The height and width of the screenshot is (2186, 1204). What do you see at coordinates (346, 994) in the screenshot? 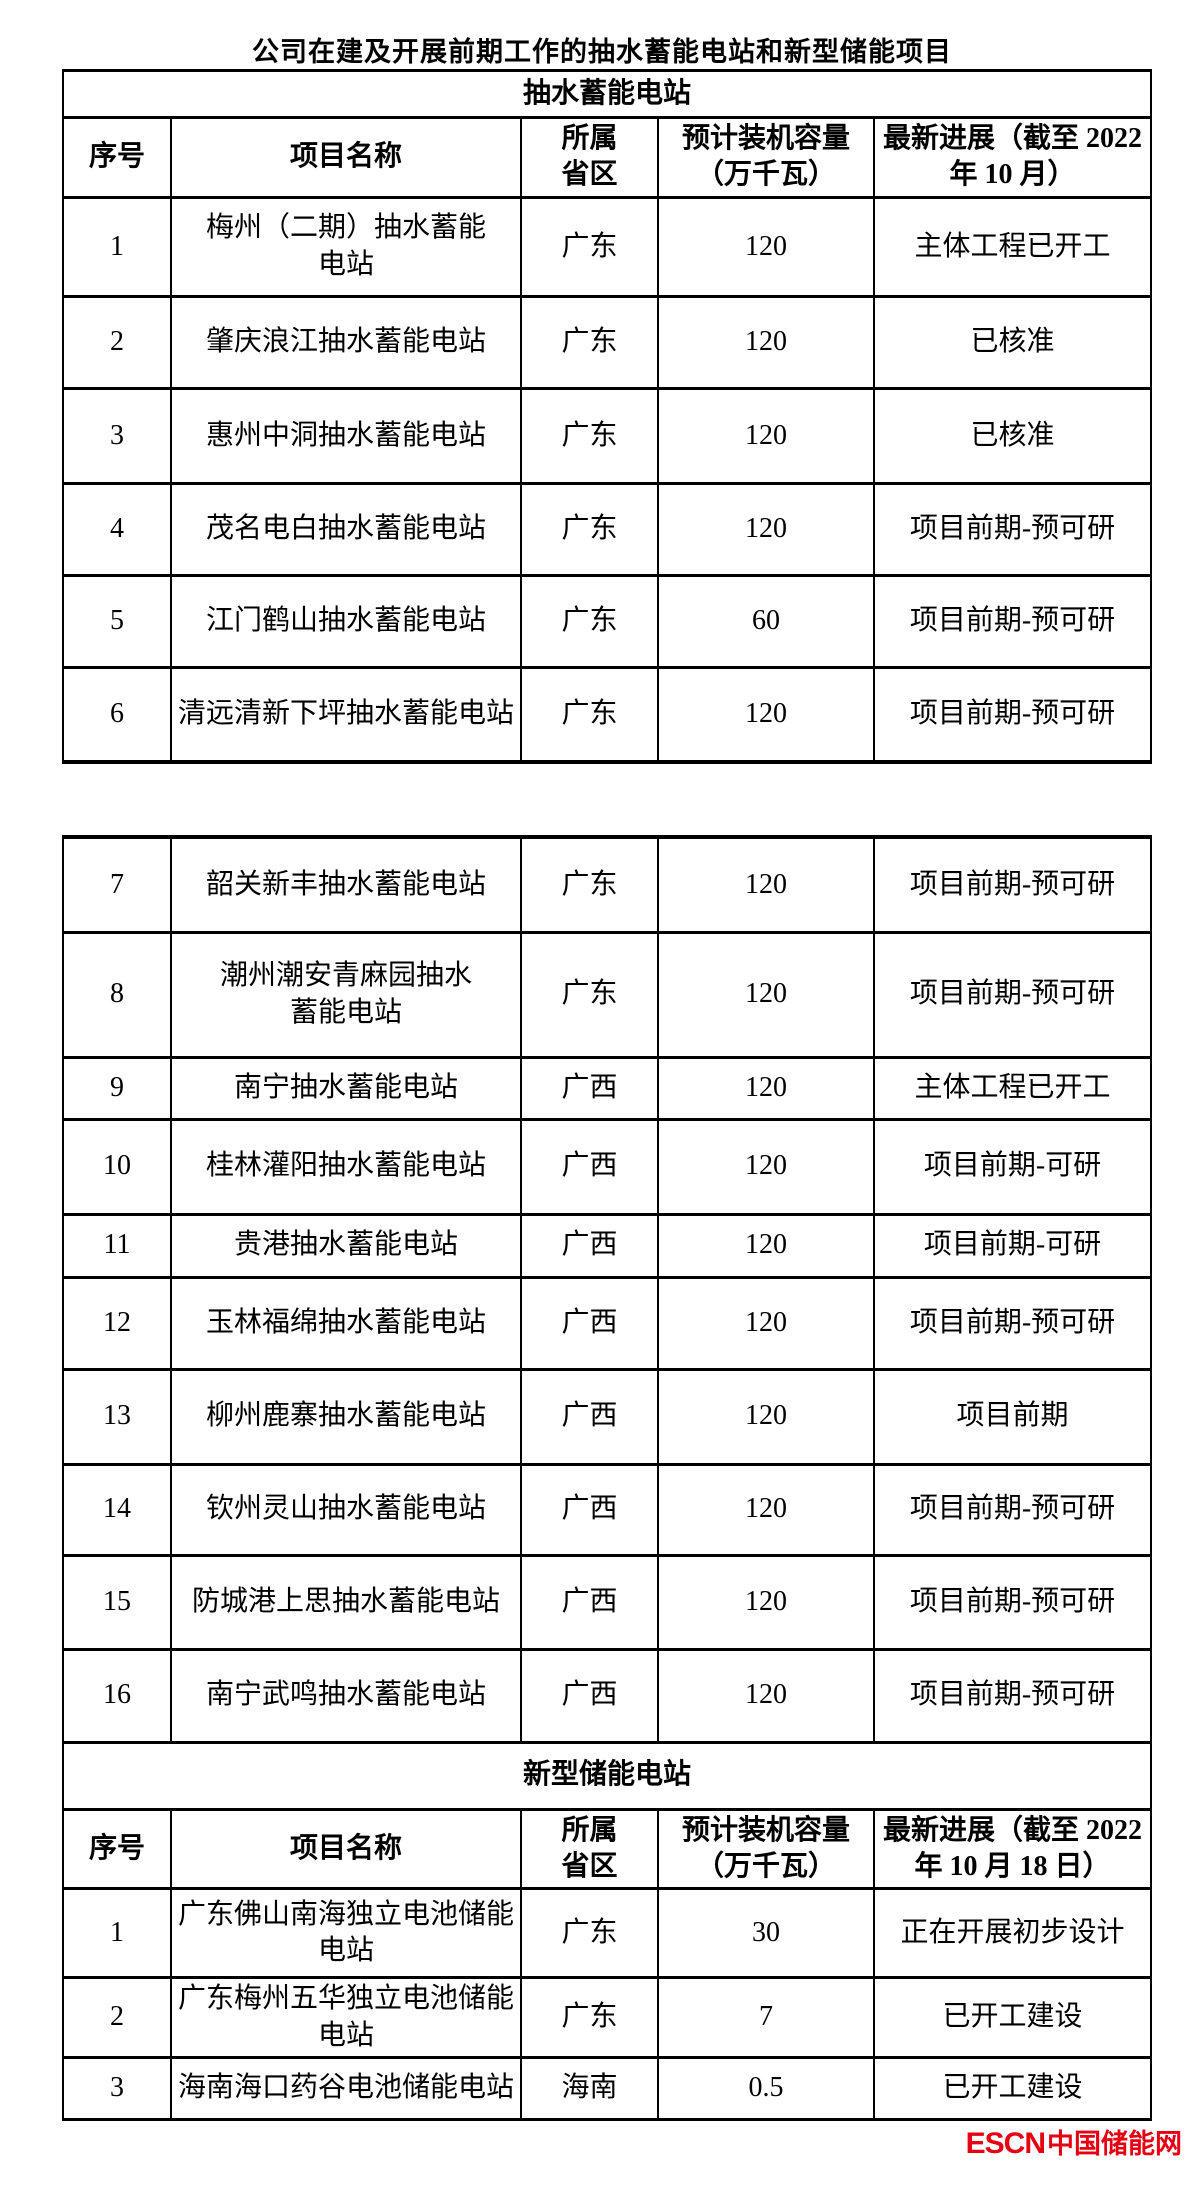
I see `project-name-cell: 潮州潮安青麻园抽水 蓄能电站` at bounding box center [346, 994].